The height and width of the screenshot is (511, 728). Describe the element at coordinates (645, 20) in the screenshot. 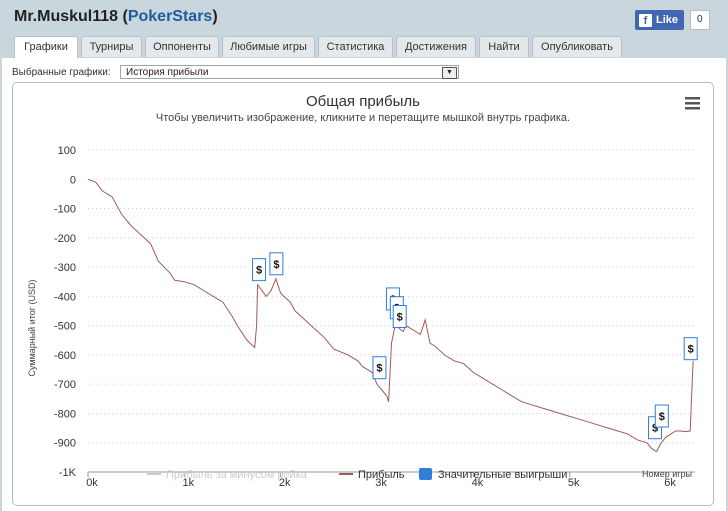

I see `facebook-icon: f` at that location.